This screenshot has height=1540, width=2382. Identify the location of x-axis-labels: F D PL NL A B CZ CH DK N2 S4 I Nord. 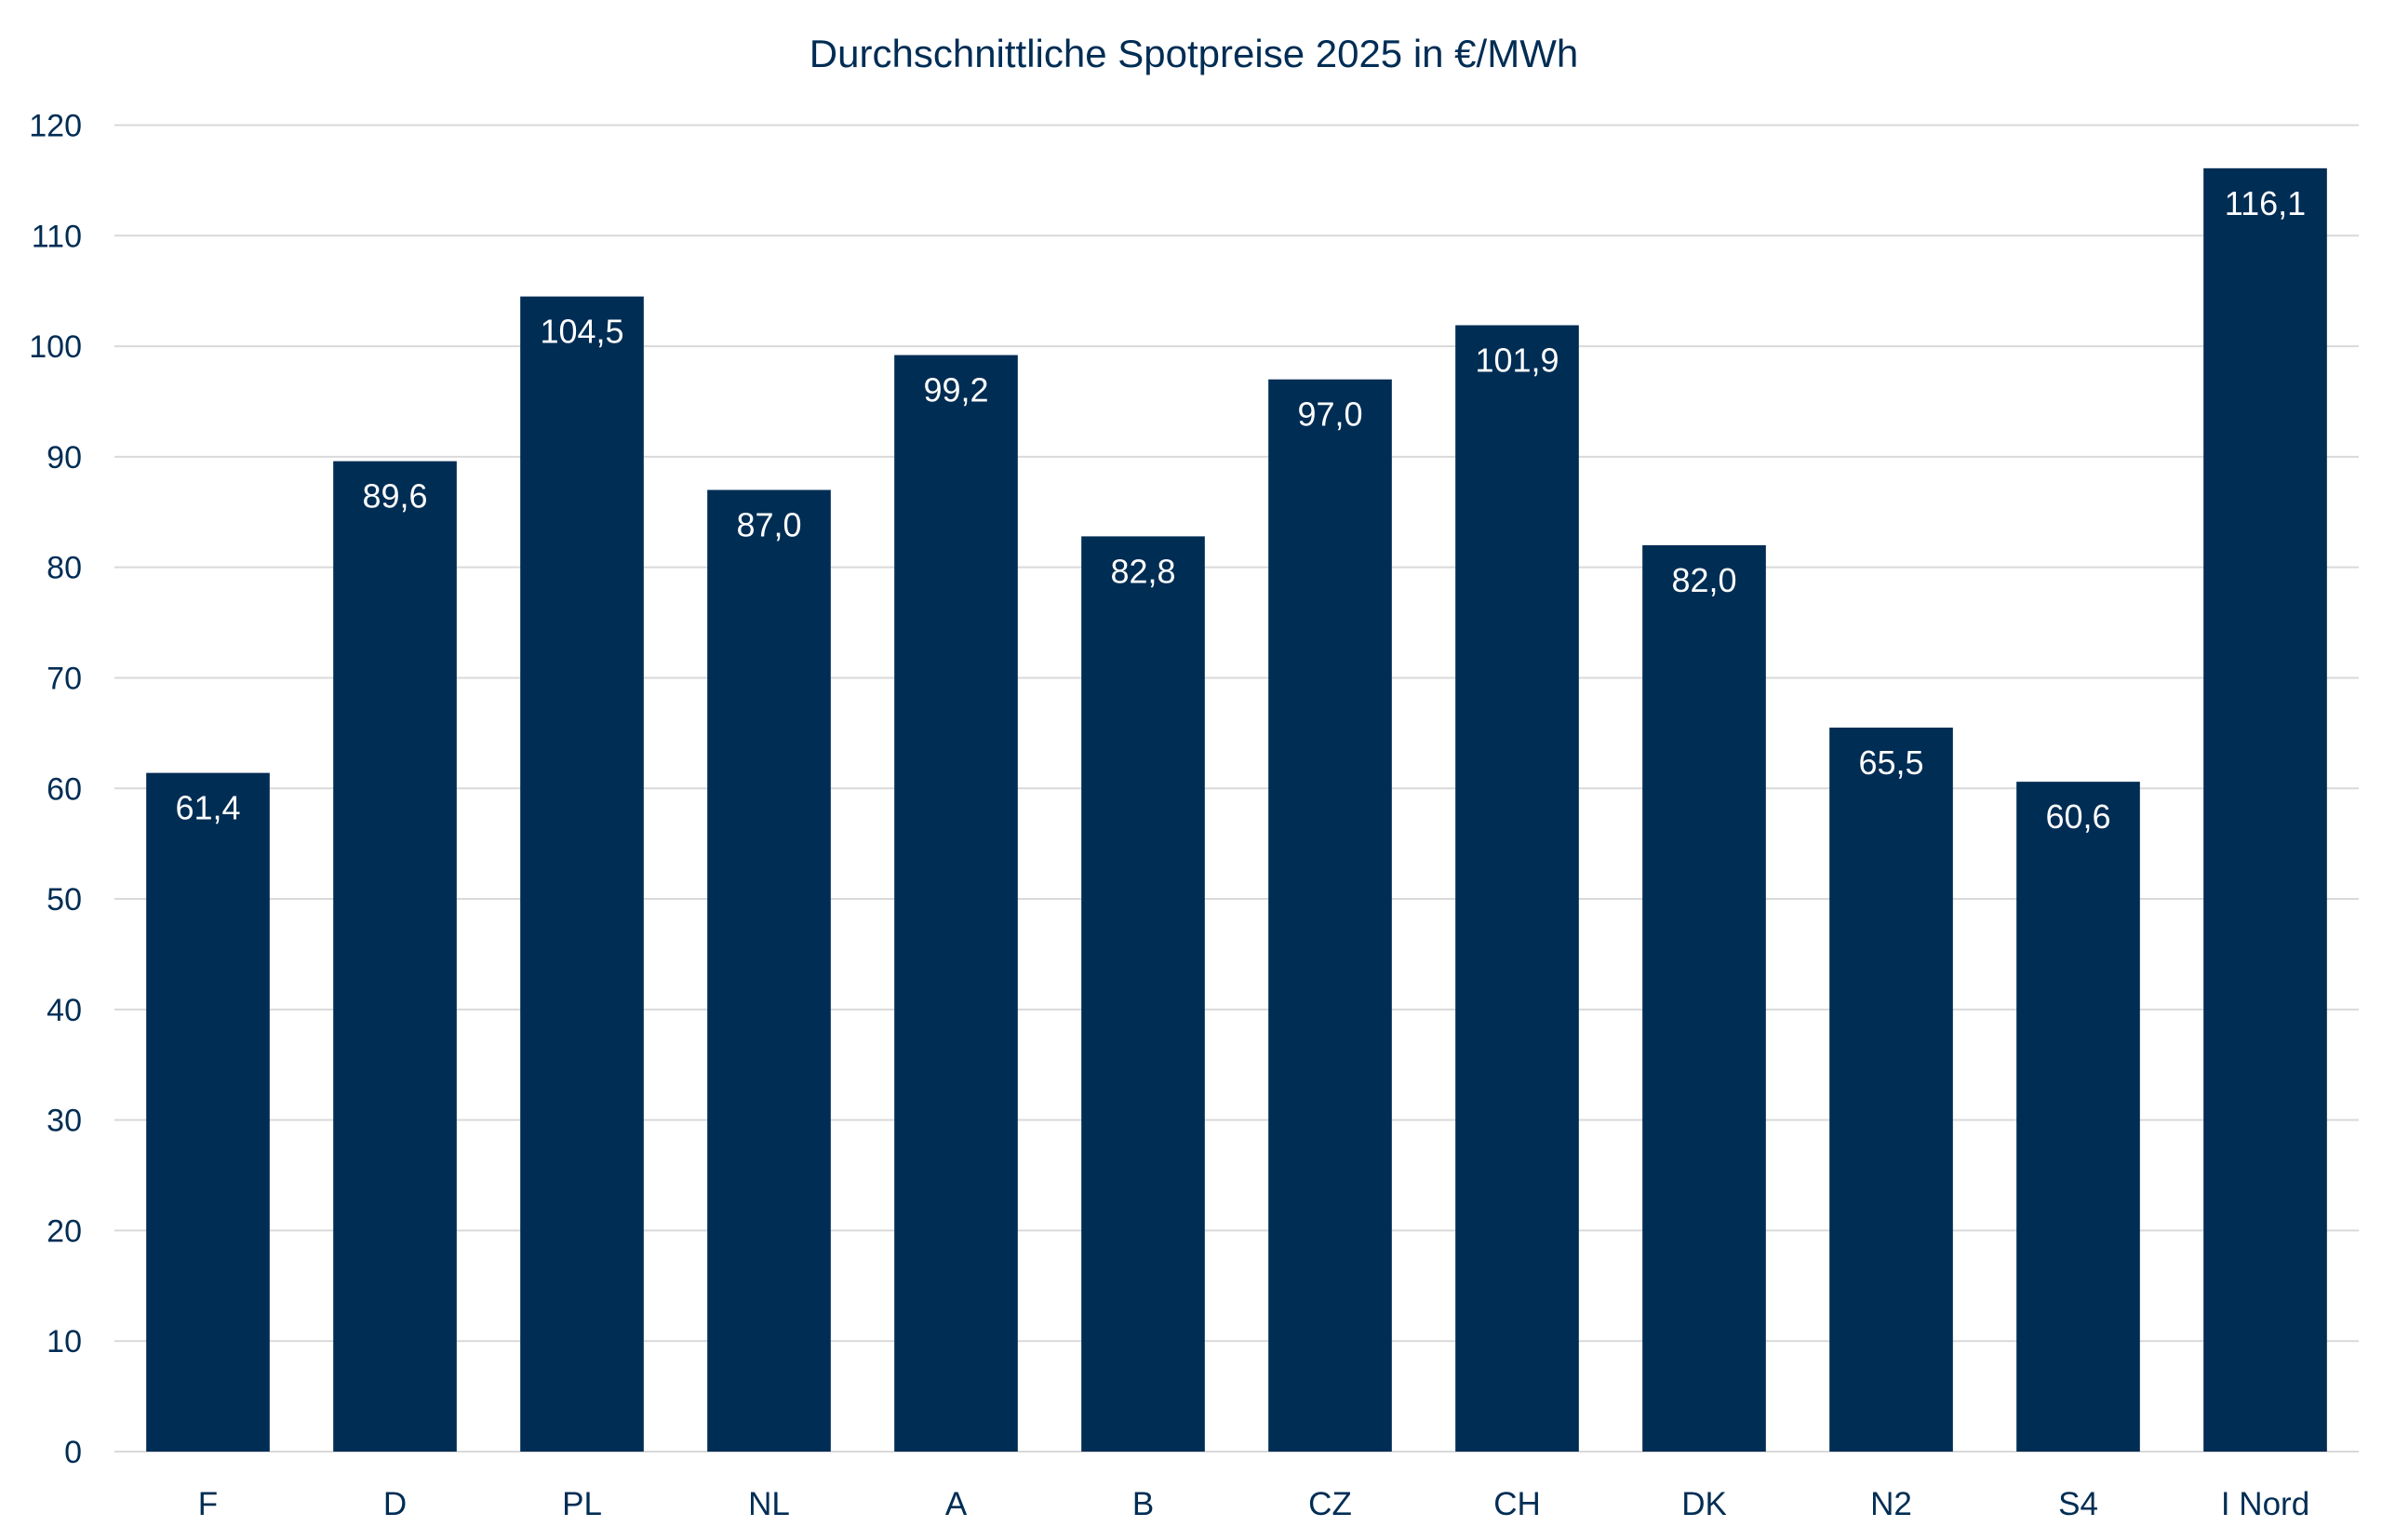
(1253, 1504).